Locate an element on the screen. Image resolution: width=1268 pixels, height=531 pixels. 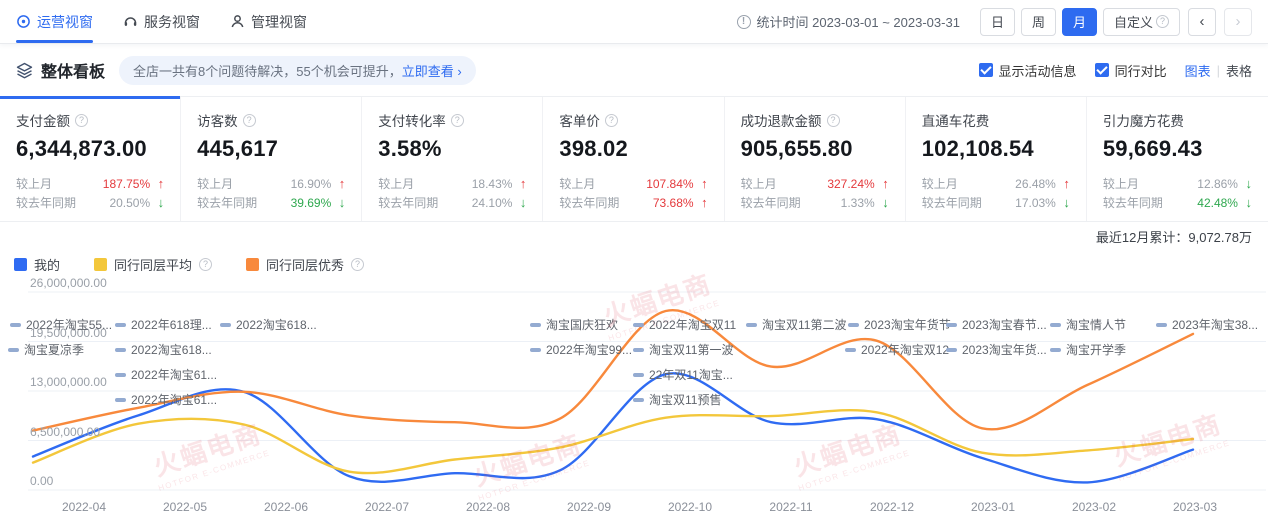
toggle-显示活动信息: 显示活动信息 is located at coordinates (1027, 70).